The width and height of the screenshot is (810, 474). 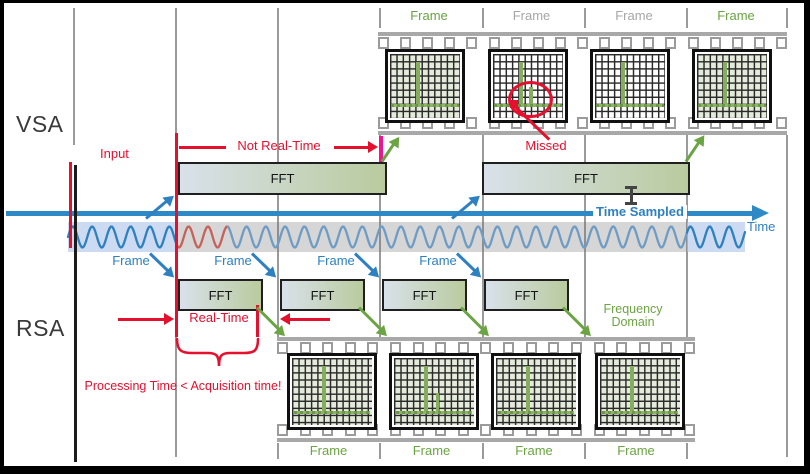 I want to click on rsa-frame-label-2: Frame, so click(x=233, y=260).